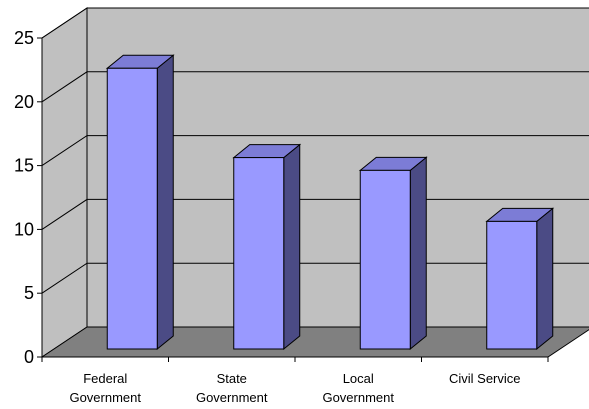 This screenshot has height=409, width=589. I want to click on y-tick-label: 5, so click(29, 293).